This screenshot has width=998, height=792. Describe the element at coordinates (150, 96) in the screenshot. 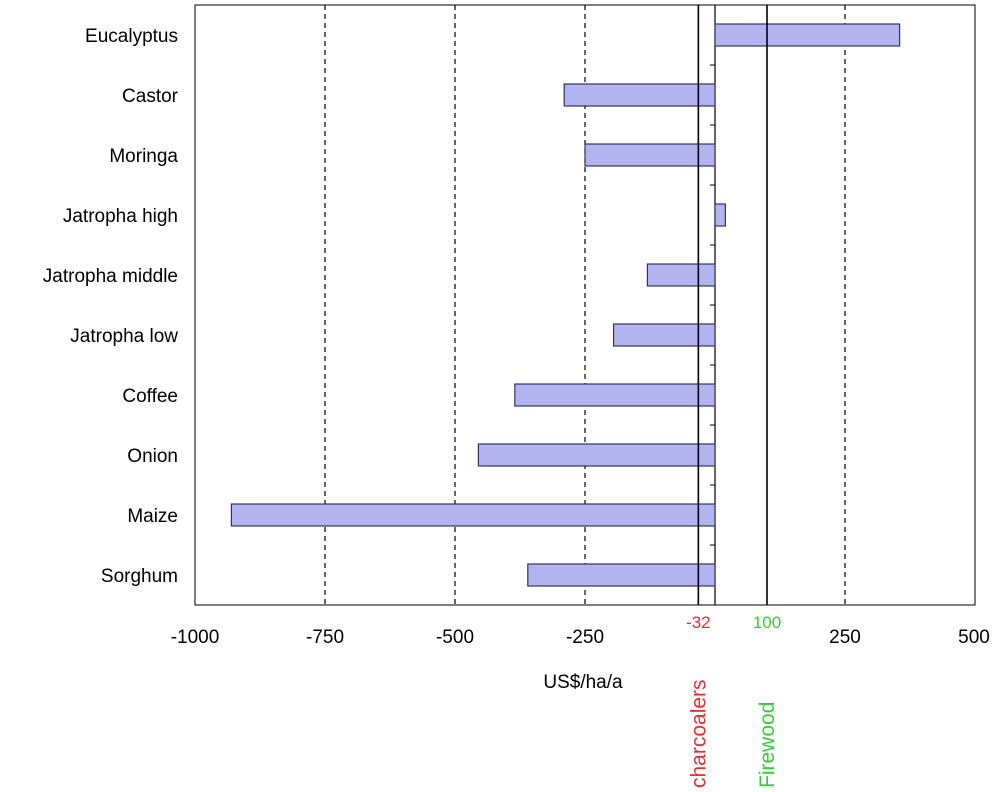

I see `category-label: Castor` at that location.